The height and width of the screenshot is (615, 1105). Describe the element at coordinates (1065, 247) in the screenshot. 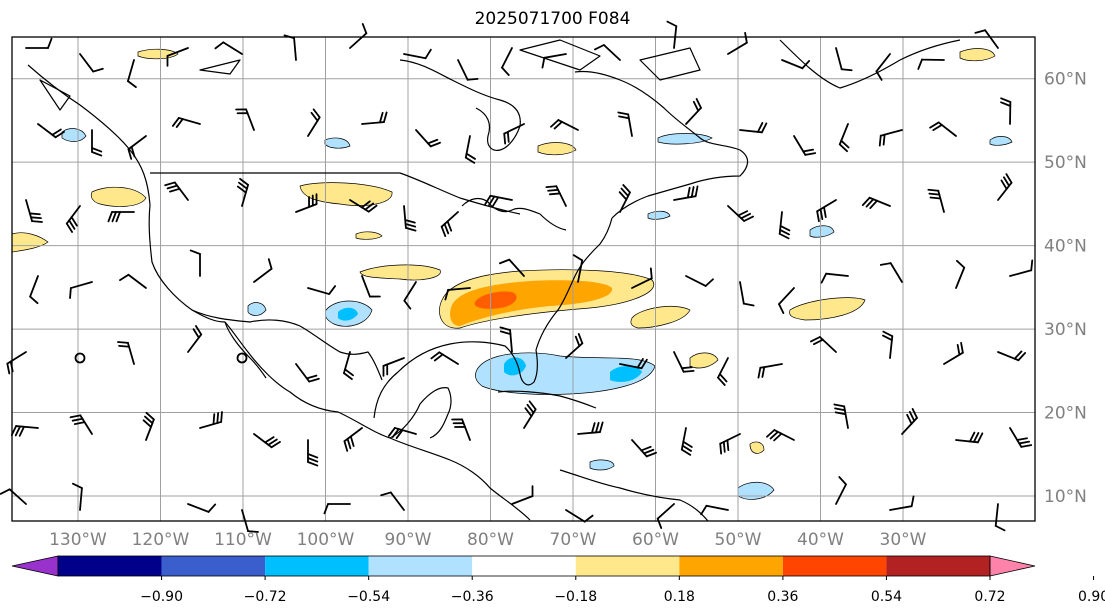

I see `latitude-label: 40°N` at that location.